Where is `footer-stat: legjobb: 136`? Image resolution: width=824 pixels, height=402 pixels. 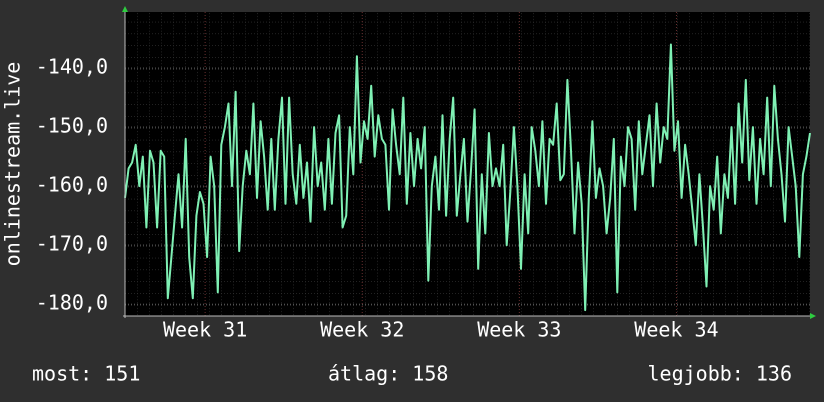
footer-stat: legjobb: 136 is located at coordinates (720, 374).